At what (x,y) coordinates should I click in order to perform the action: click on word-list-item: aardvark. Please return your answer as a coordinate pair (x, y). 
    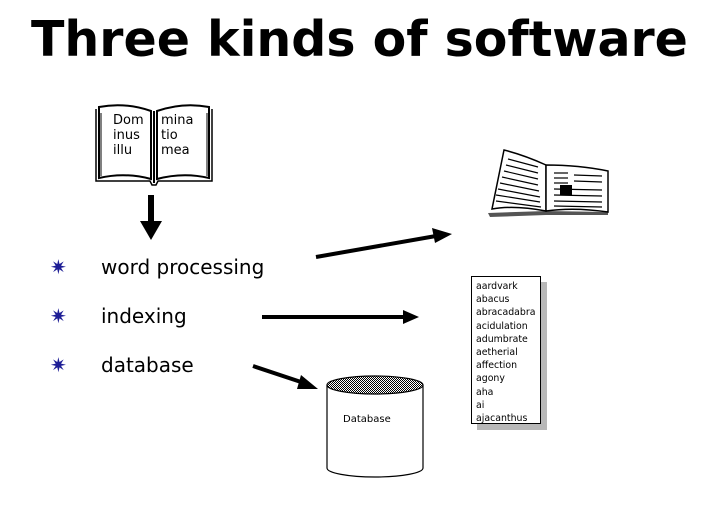
    Looking at the image, I should click on (497, 286).